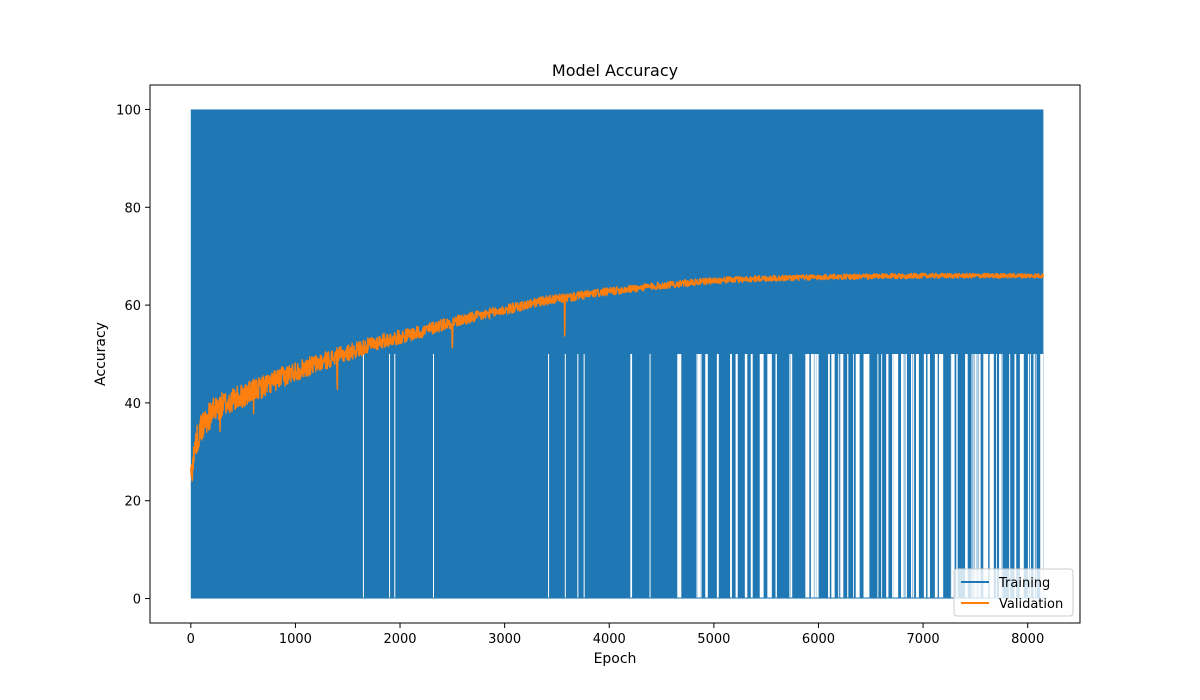 This screenshot has width=1200, height=700. Describe the element at coordinates (132, 404) in the screenshot. I see `y-tick-label: 40` at that location.